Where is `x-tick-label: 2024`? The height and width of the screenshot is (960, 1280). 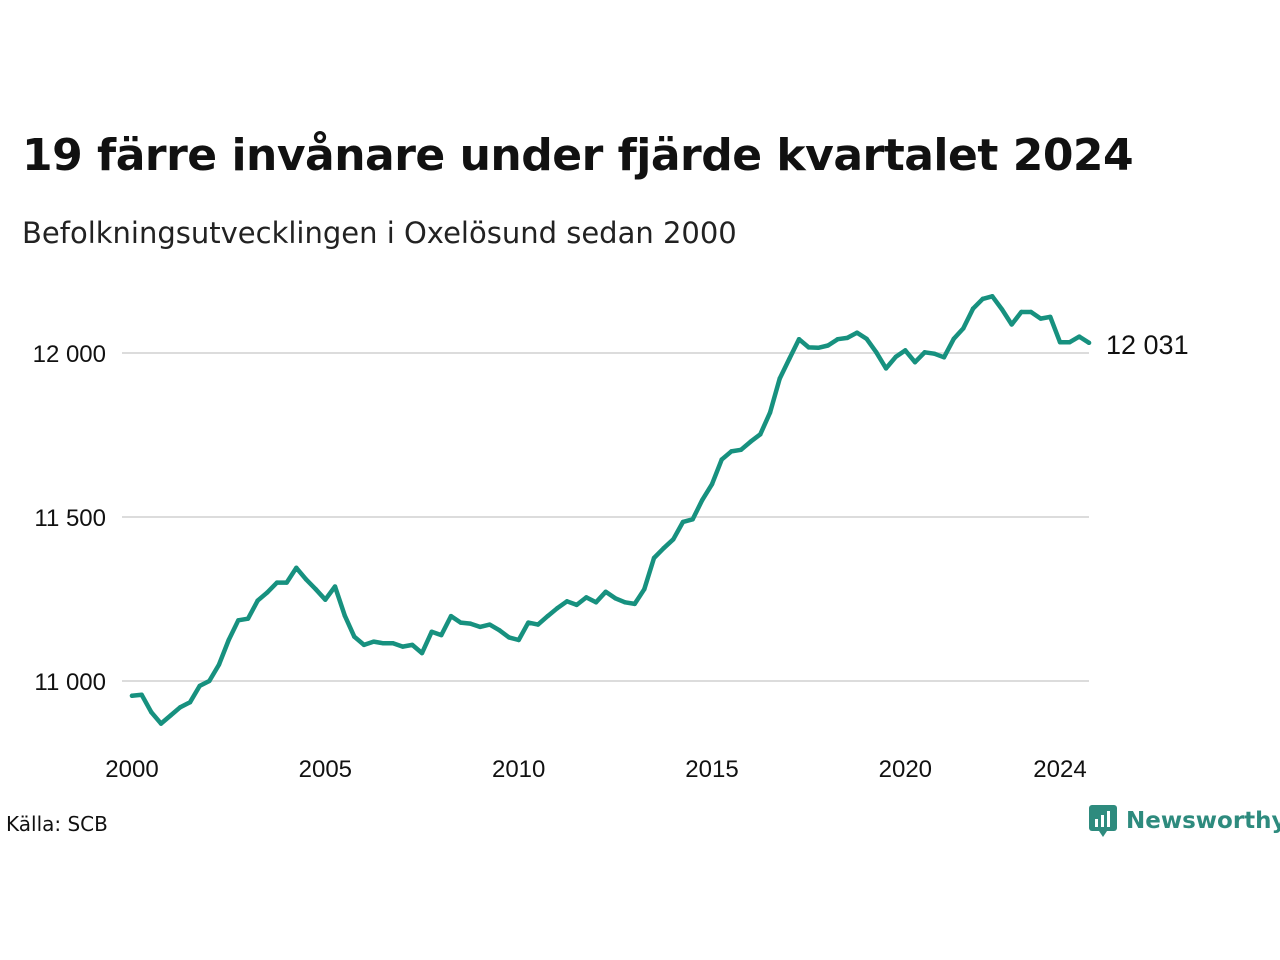 x-tick-label: 2024 is located at coordinates (1059, 769).